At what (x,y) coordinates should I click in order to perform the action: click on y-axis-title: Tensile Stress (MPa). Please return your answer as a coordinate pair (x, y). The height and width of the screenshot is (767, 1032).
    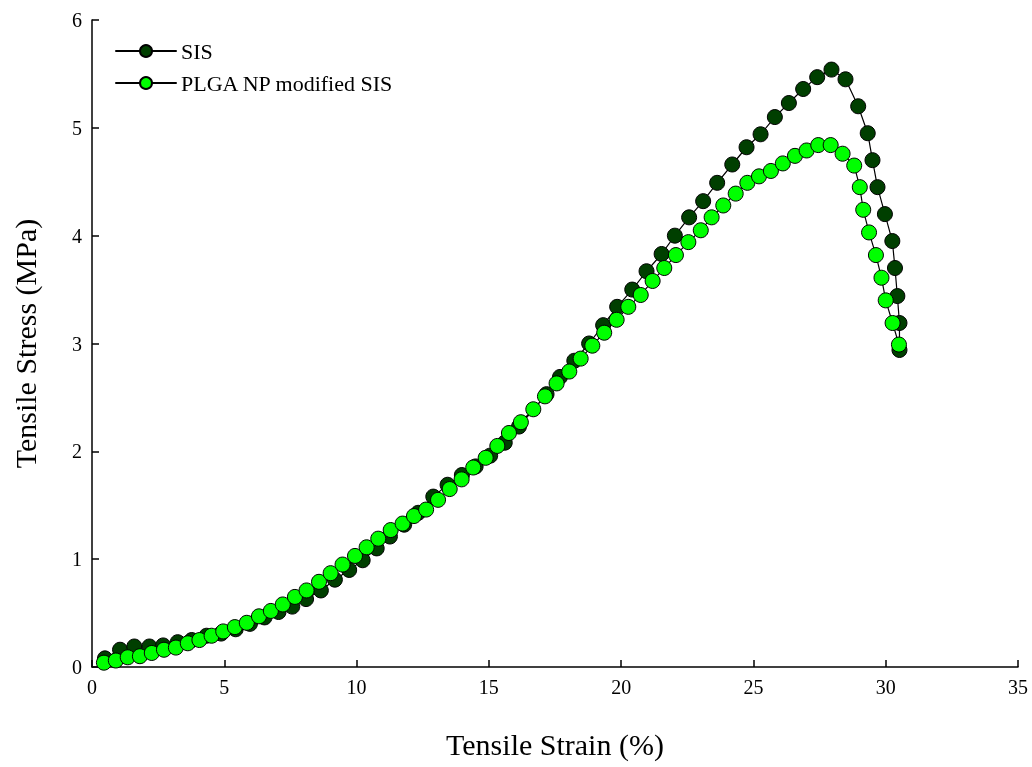
    Looking at the image, I should click on (25, 343).